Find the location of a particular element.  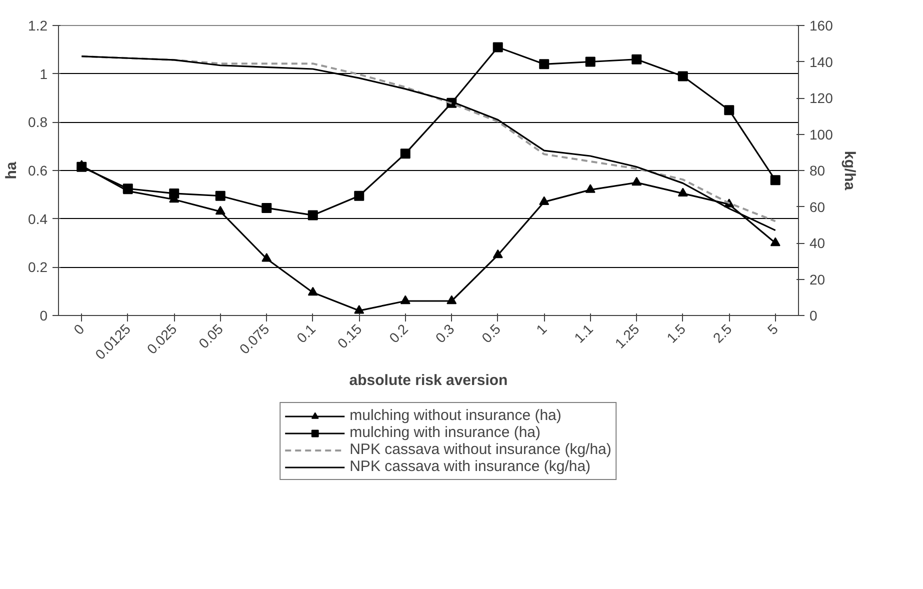

y2-axis-title: kg/ha is located at coordinates (849, 170).